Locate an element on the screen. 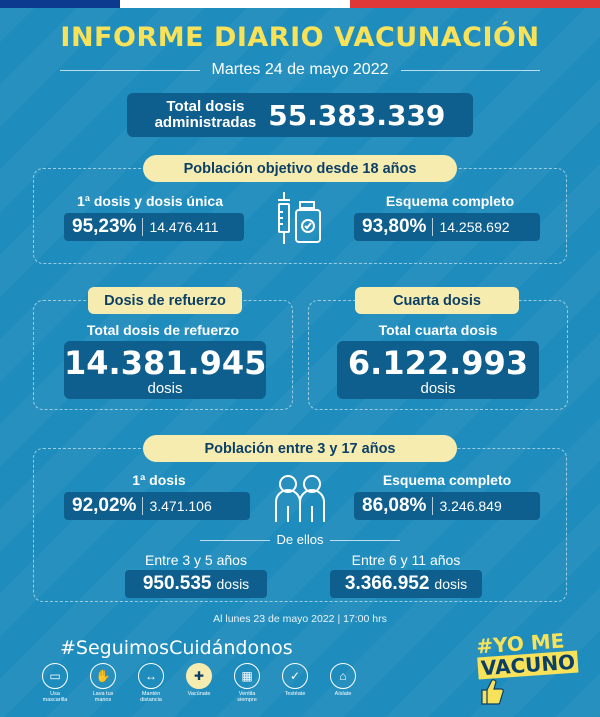 The image size is (600, 717). care-item-vaccine: ✚ Vacúnate is located at coordinates (199, 683).